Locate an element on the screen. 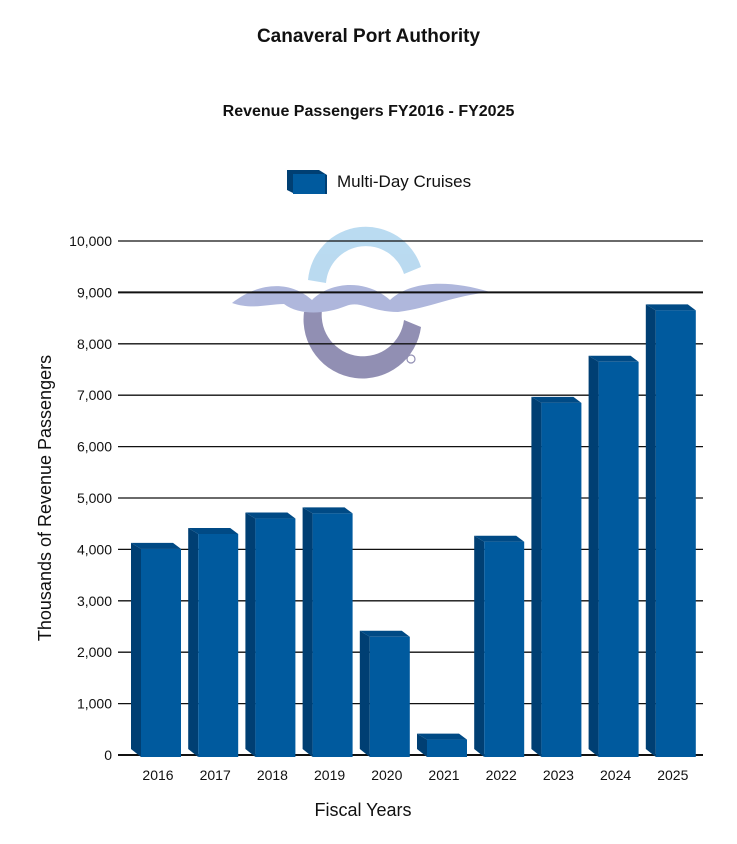 This screenshot has width=737, height=844. x-tick-label: 2021 is located at coordinates (443, 775).